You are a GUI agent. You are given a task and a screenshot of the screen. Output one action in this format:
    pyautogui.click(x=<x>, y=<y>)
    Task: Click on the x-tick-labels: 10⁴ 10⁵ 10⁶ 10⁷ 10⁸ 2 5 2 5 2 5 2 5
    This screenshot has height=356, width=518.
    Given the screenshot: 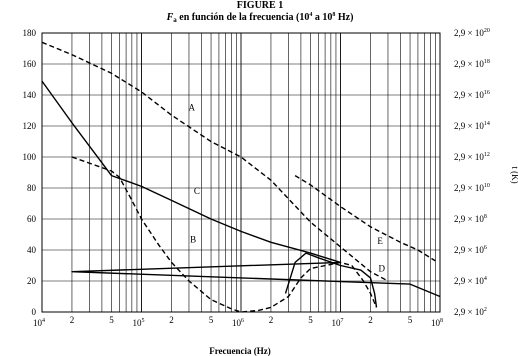 What is the action you would take?
    pyautogui.click(x=238, y=321)
    